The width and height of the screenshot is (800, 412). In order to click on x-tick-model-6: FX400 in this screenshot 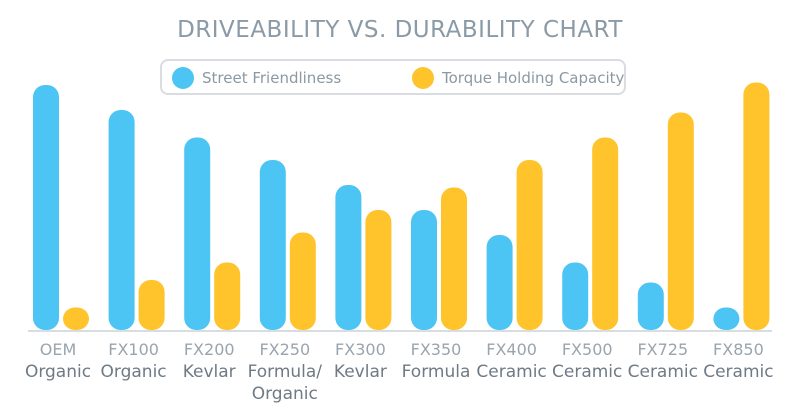, I will do `click(511, 349)`.